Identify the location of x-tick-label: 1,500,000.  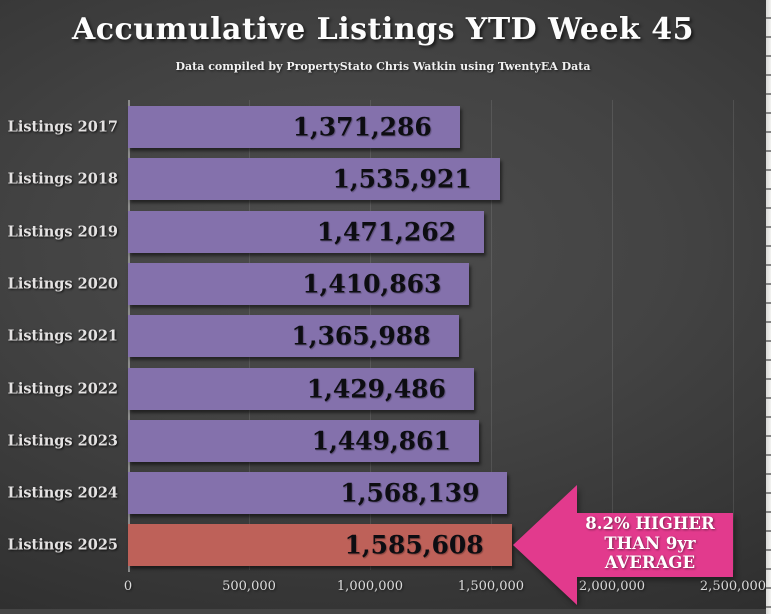
(491, 586).